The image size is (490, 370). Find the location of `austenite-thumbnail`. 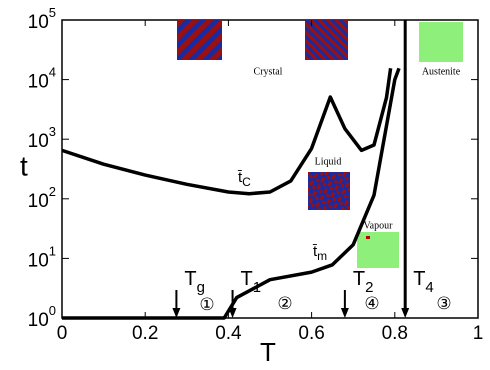

austenite-thumbnail is located at coordinates (441, 42).